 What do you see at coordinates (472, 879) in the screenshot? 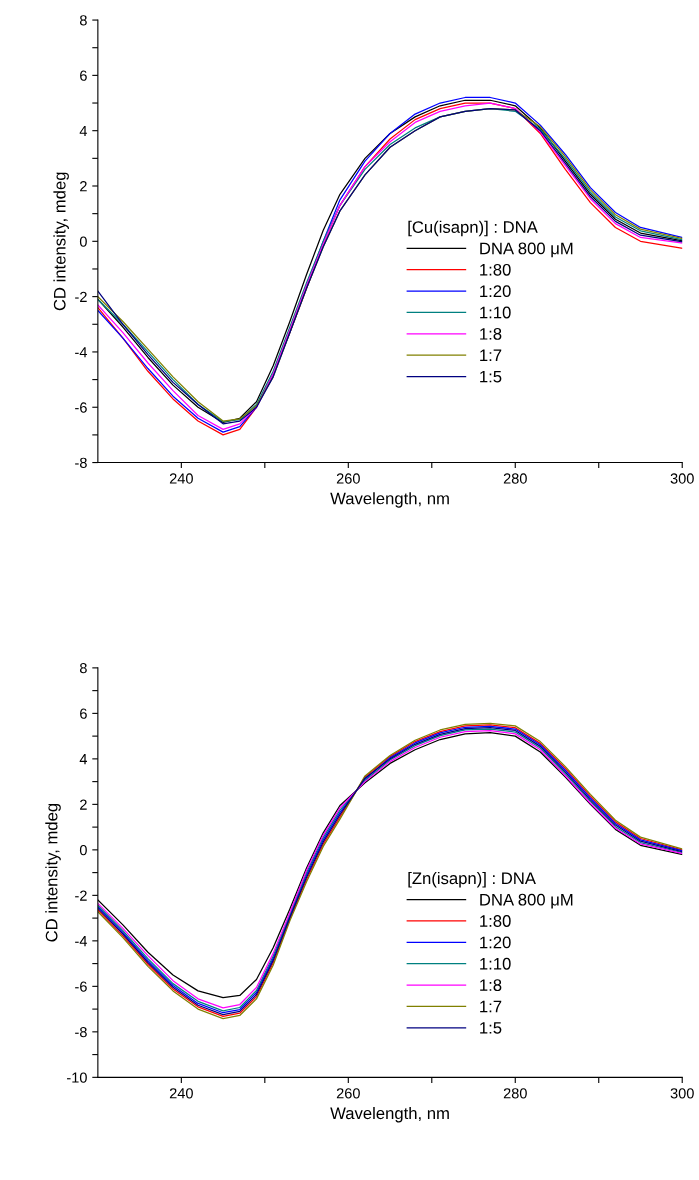
I see `legend-title: [Zn(isapn)] : DNA` at bounding box center [472, 879].